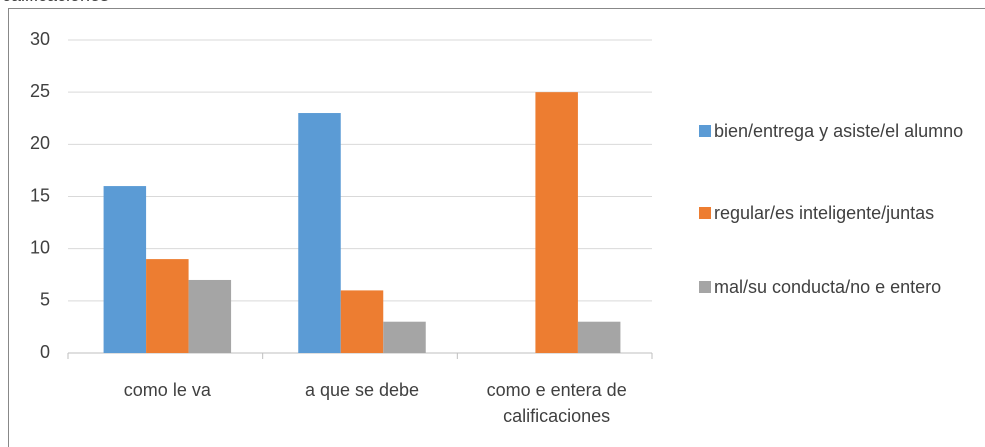 This screenshot has height=447, width=985. What do you see at coordinates (40, 91) in the screenshot?
I see `y-tick-label: 25` at bounding box center [40, 91].